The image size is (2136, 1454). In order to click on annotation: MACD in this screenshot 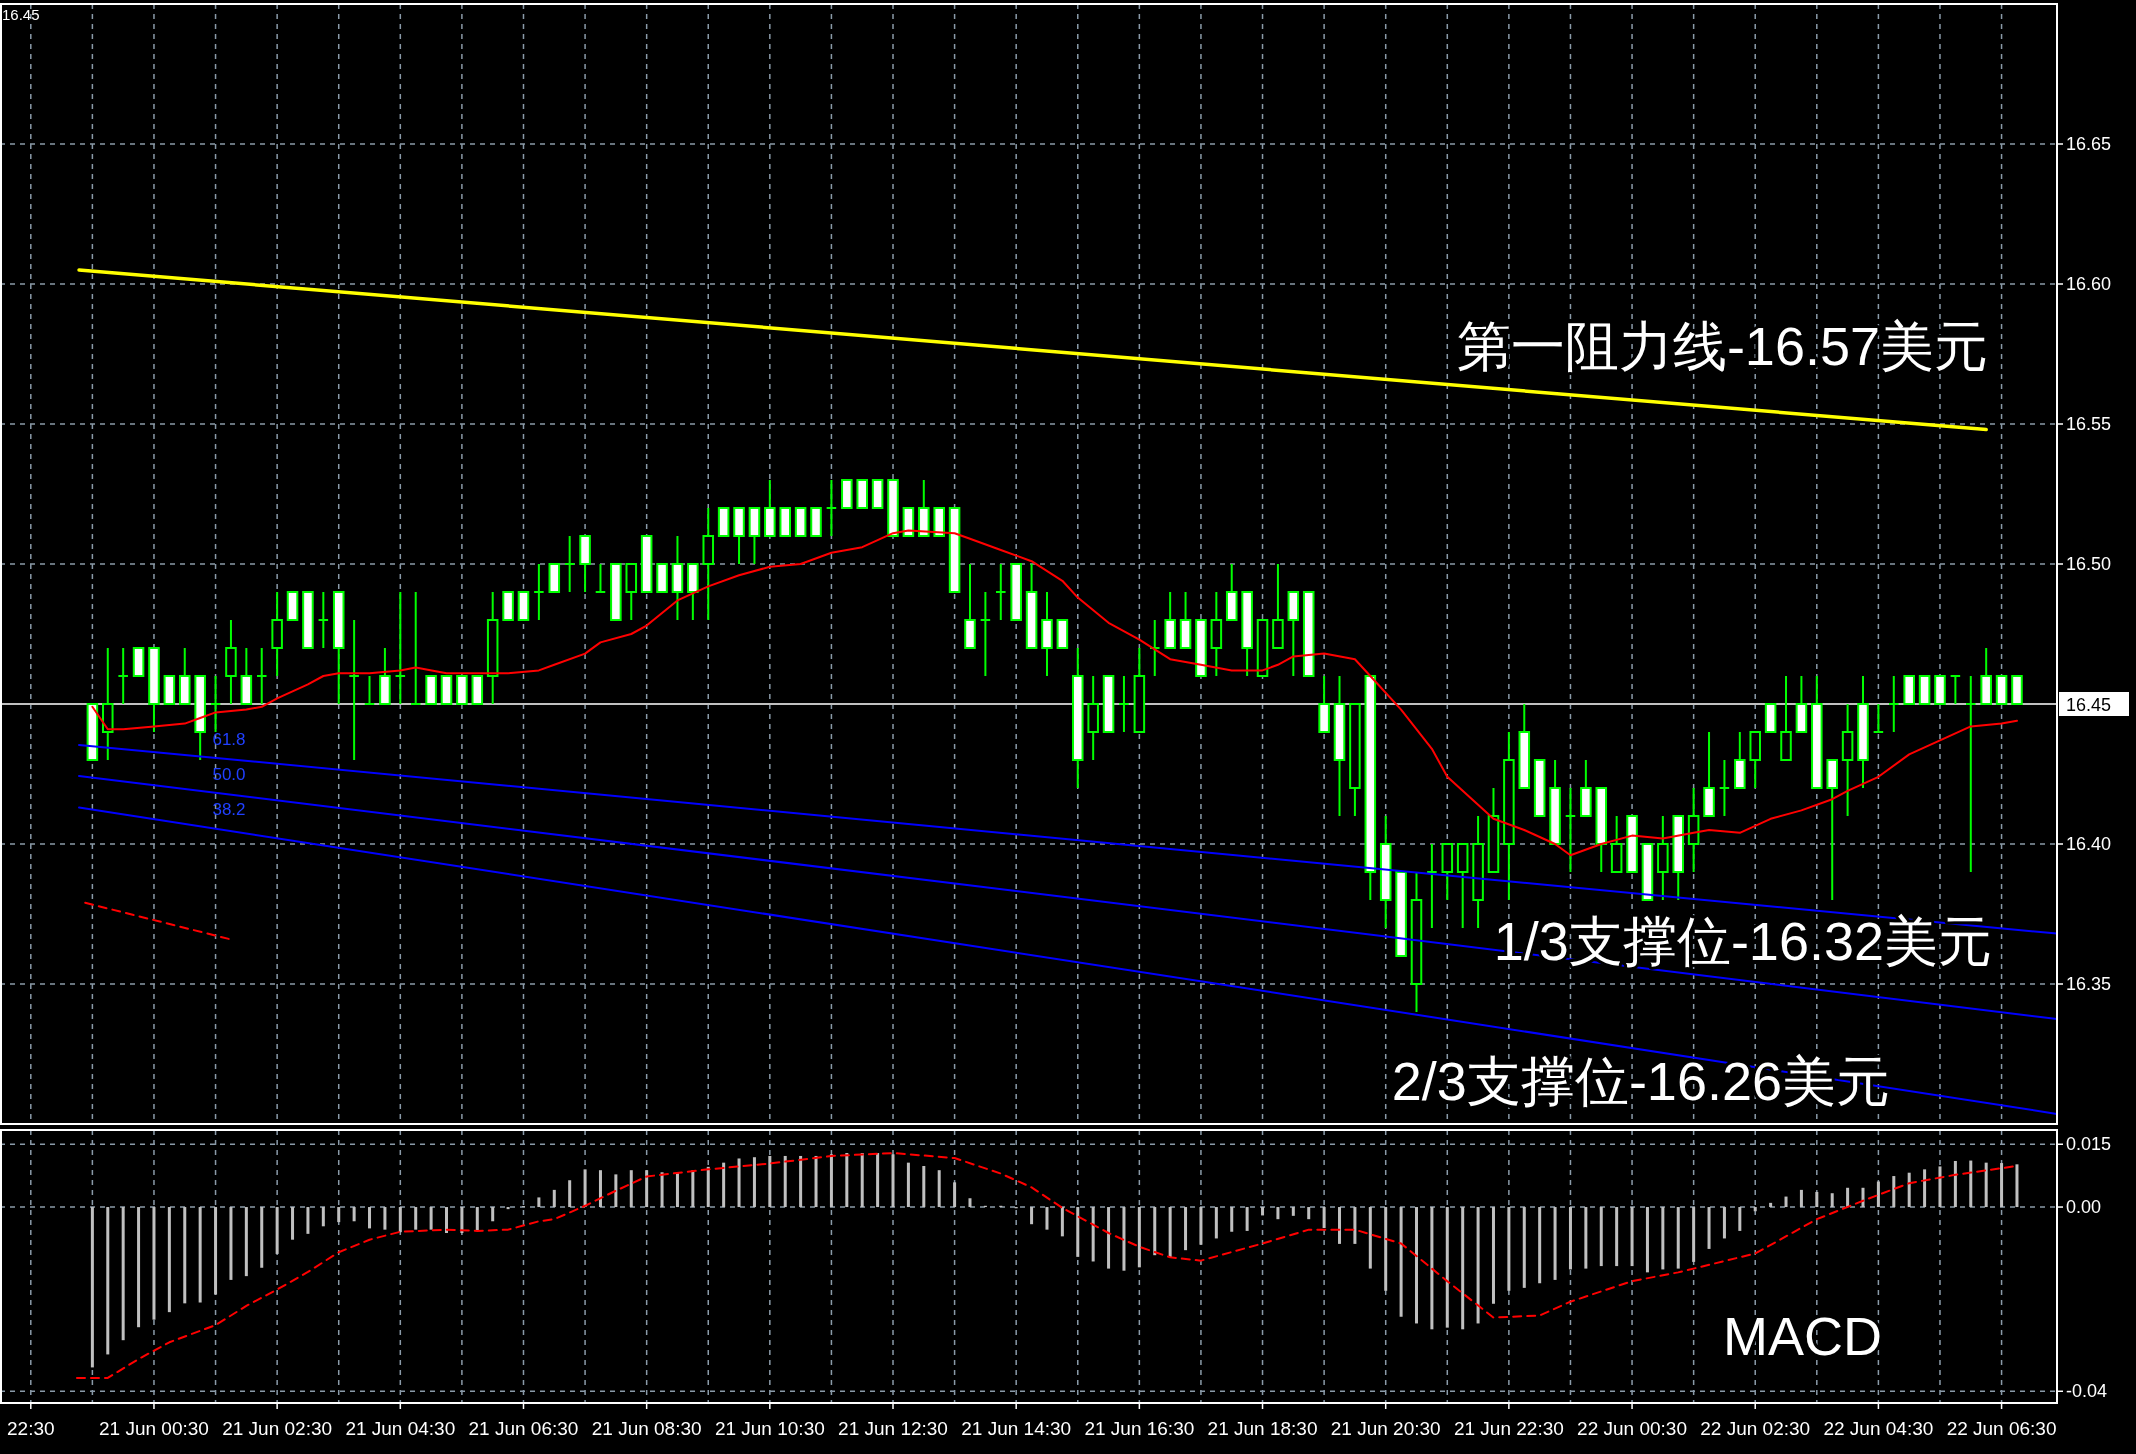, I will do `click(1802, 1336)`.